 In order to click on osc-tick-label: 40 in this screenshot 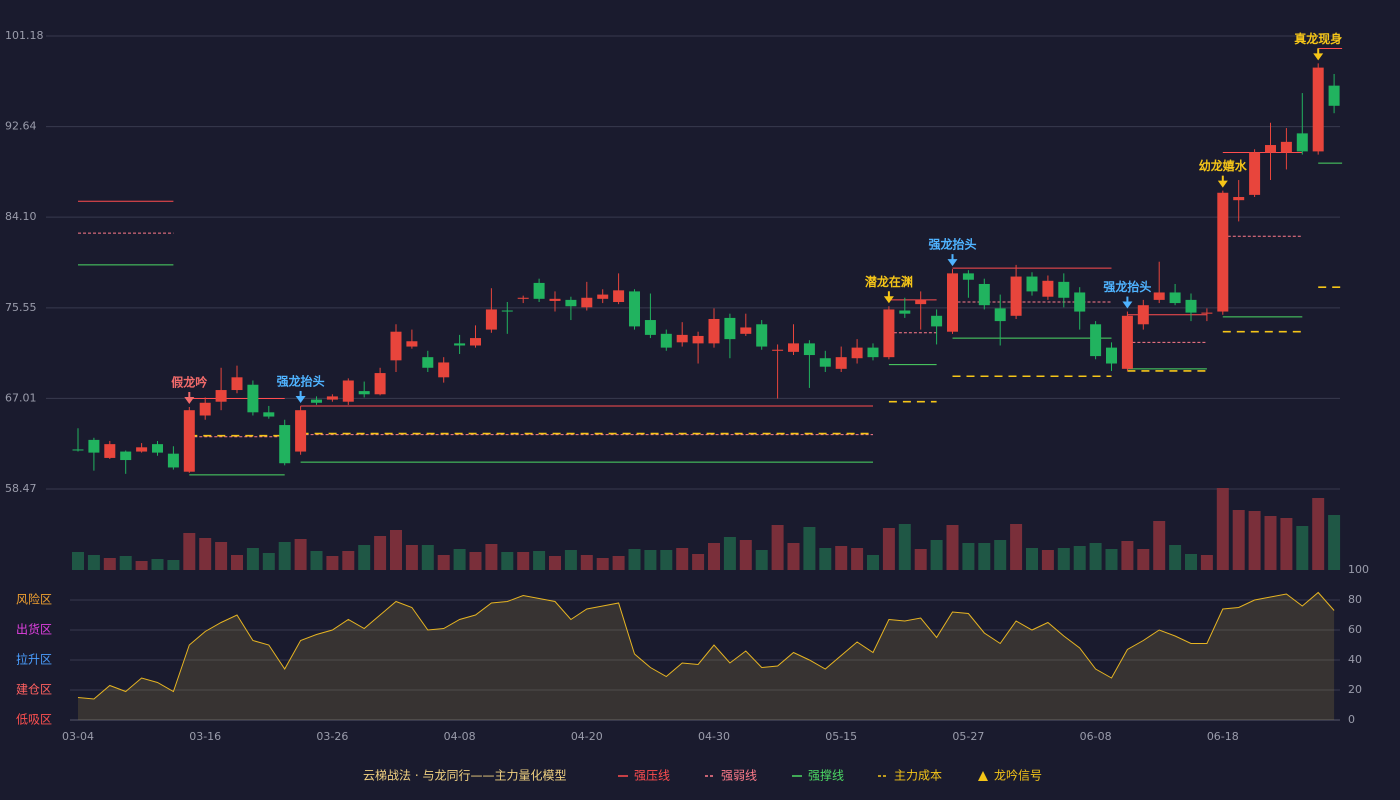, I will do `click(1355, 659)`.